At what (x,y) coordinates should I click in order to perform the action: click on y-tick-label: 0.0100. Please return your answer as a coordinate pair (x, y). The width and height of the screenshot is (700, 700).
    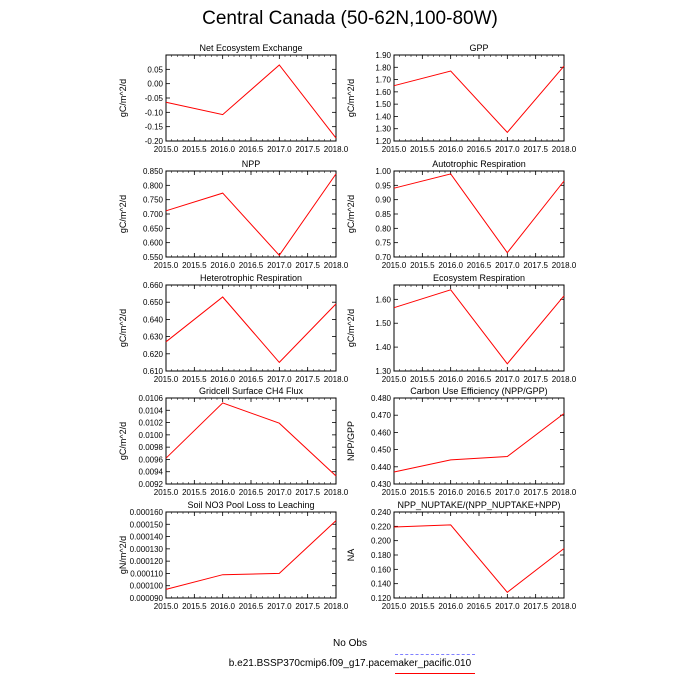
    Looking at the image, I should click on (151, 435).